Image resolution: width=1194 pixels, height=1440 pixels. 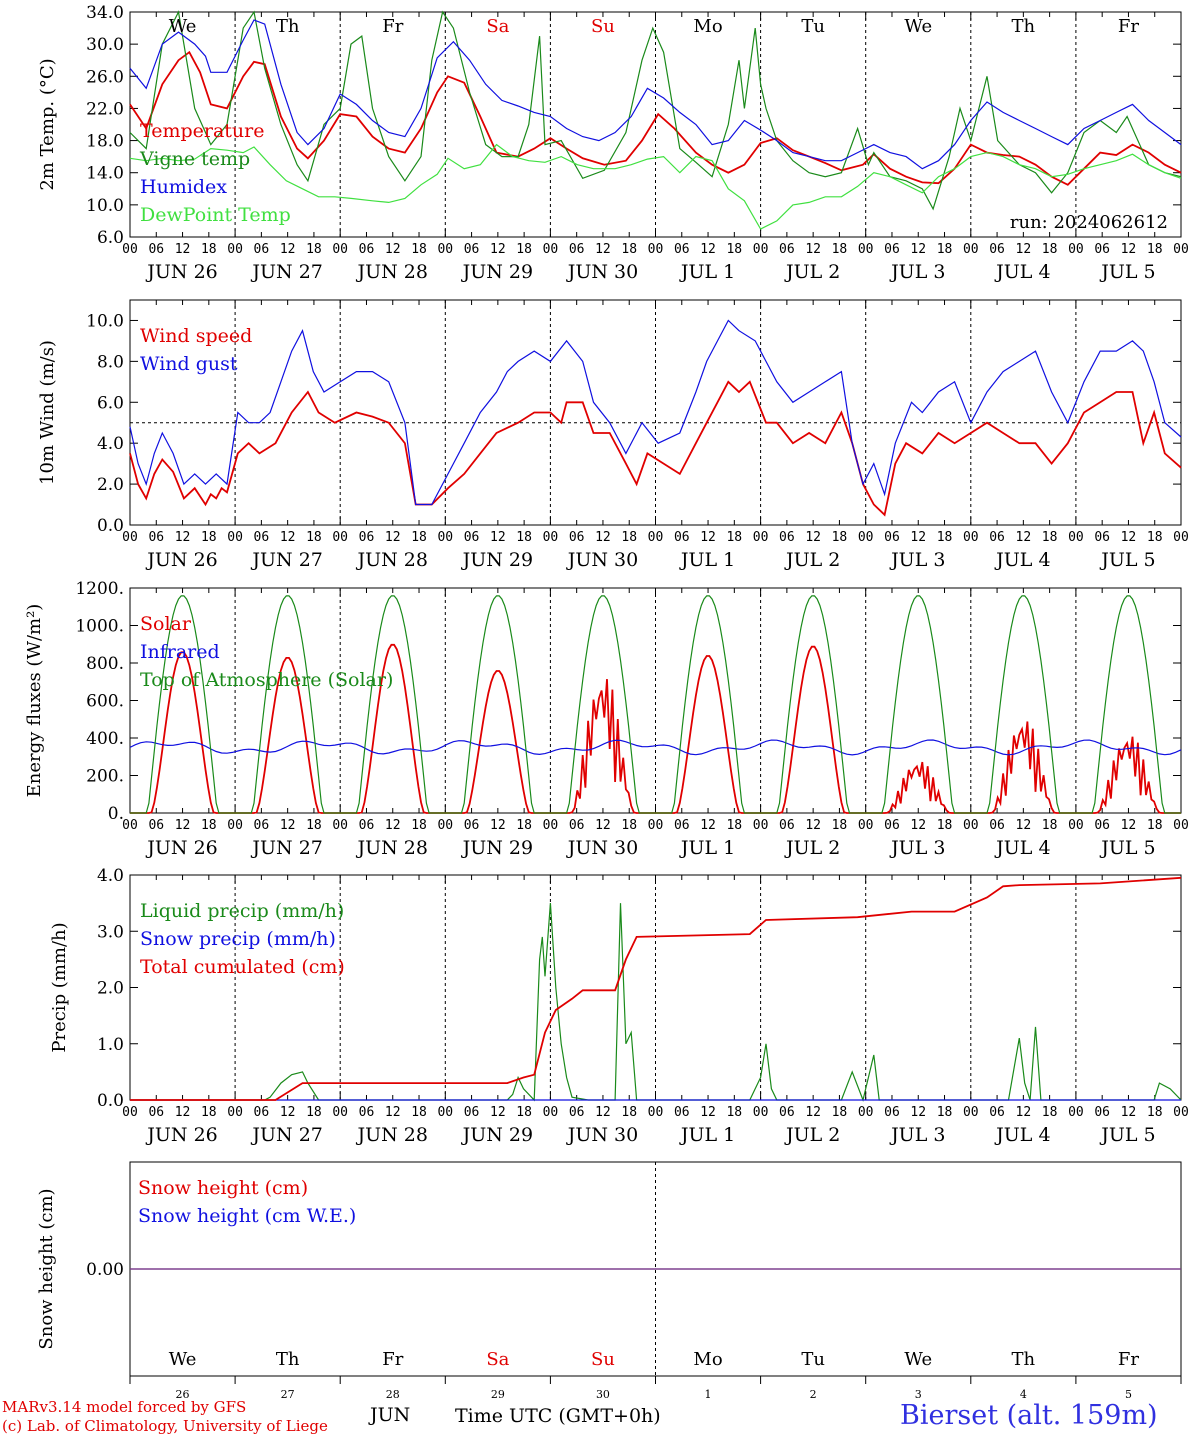 What do you see at coordinates (105, 1270) in the screenshot?
I see `y-tick-label: 0.00` at bounding box center [105, 1270].